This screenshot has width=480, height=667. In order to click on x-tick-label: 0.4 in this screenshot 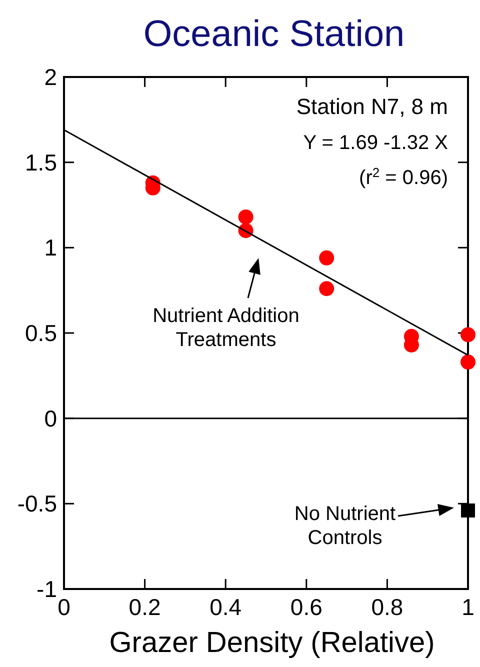, I will do `click(226, 607)`.